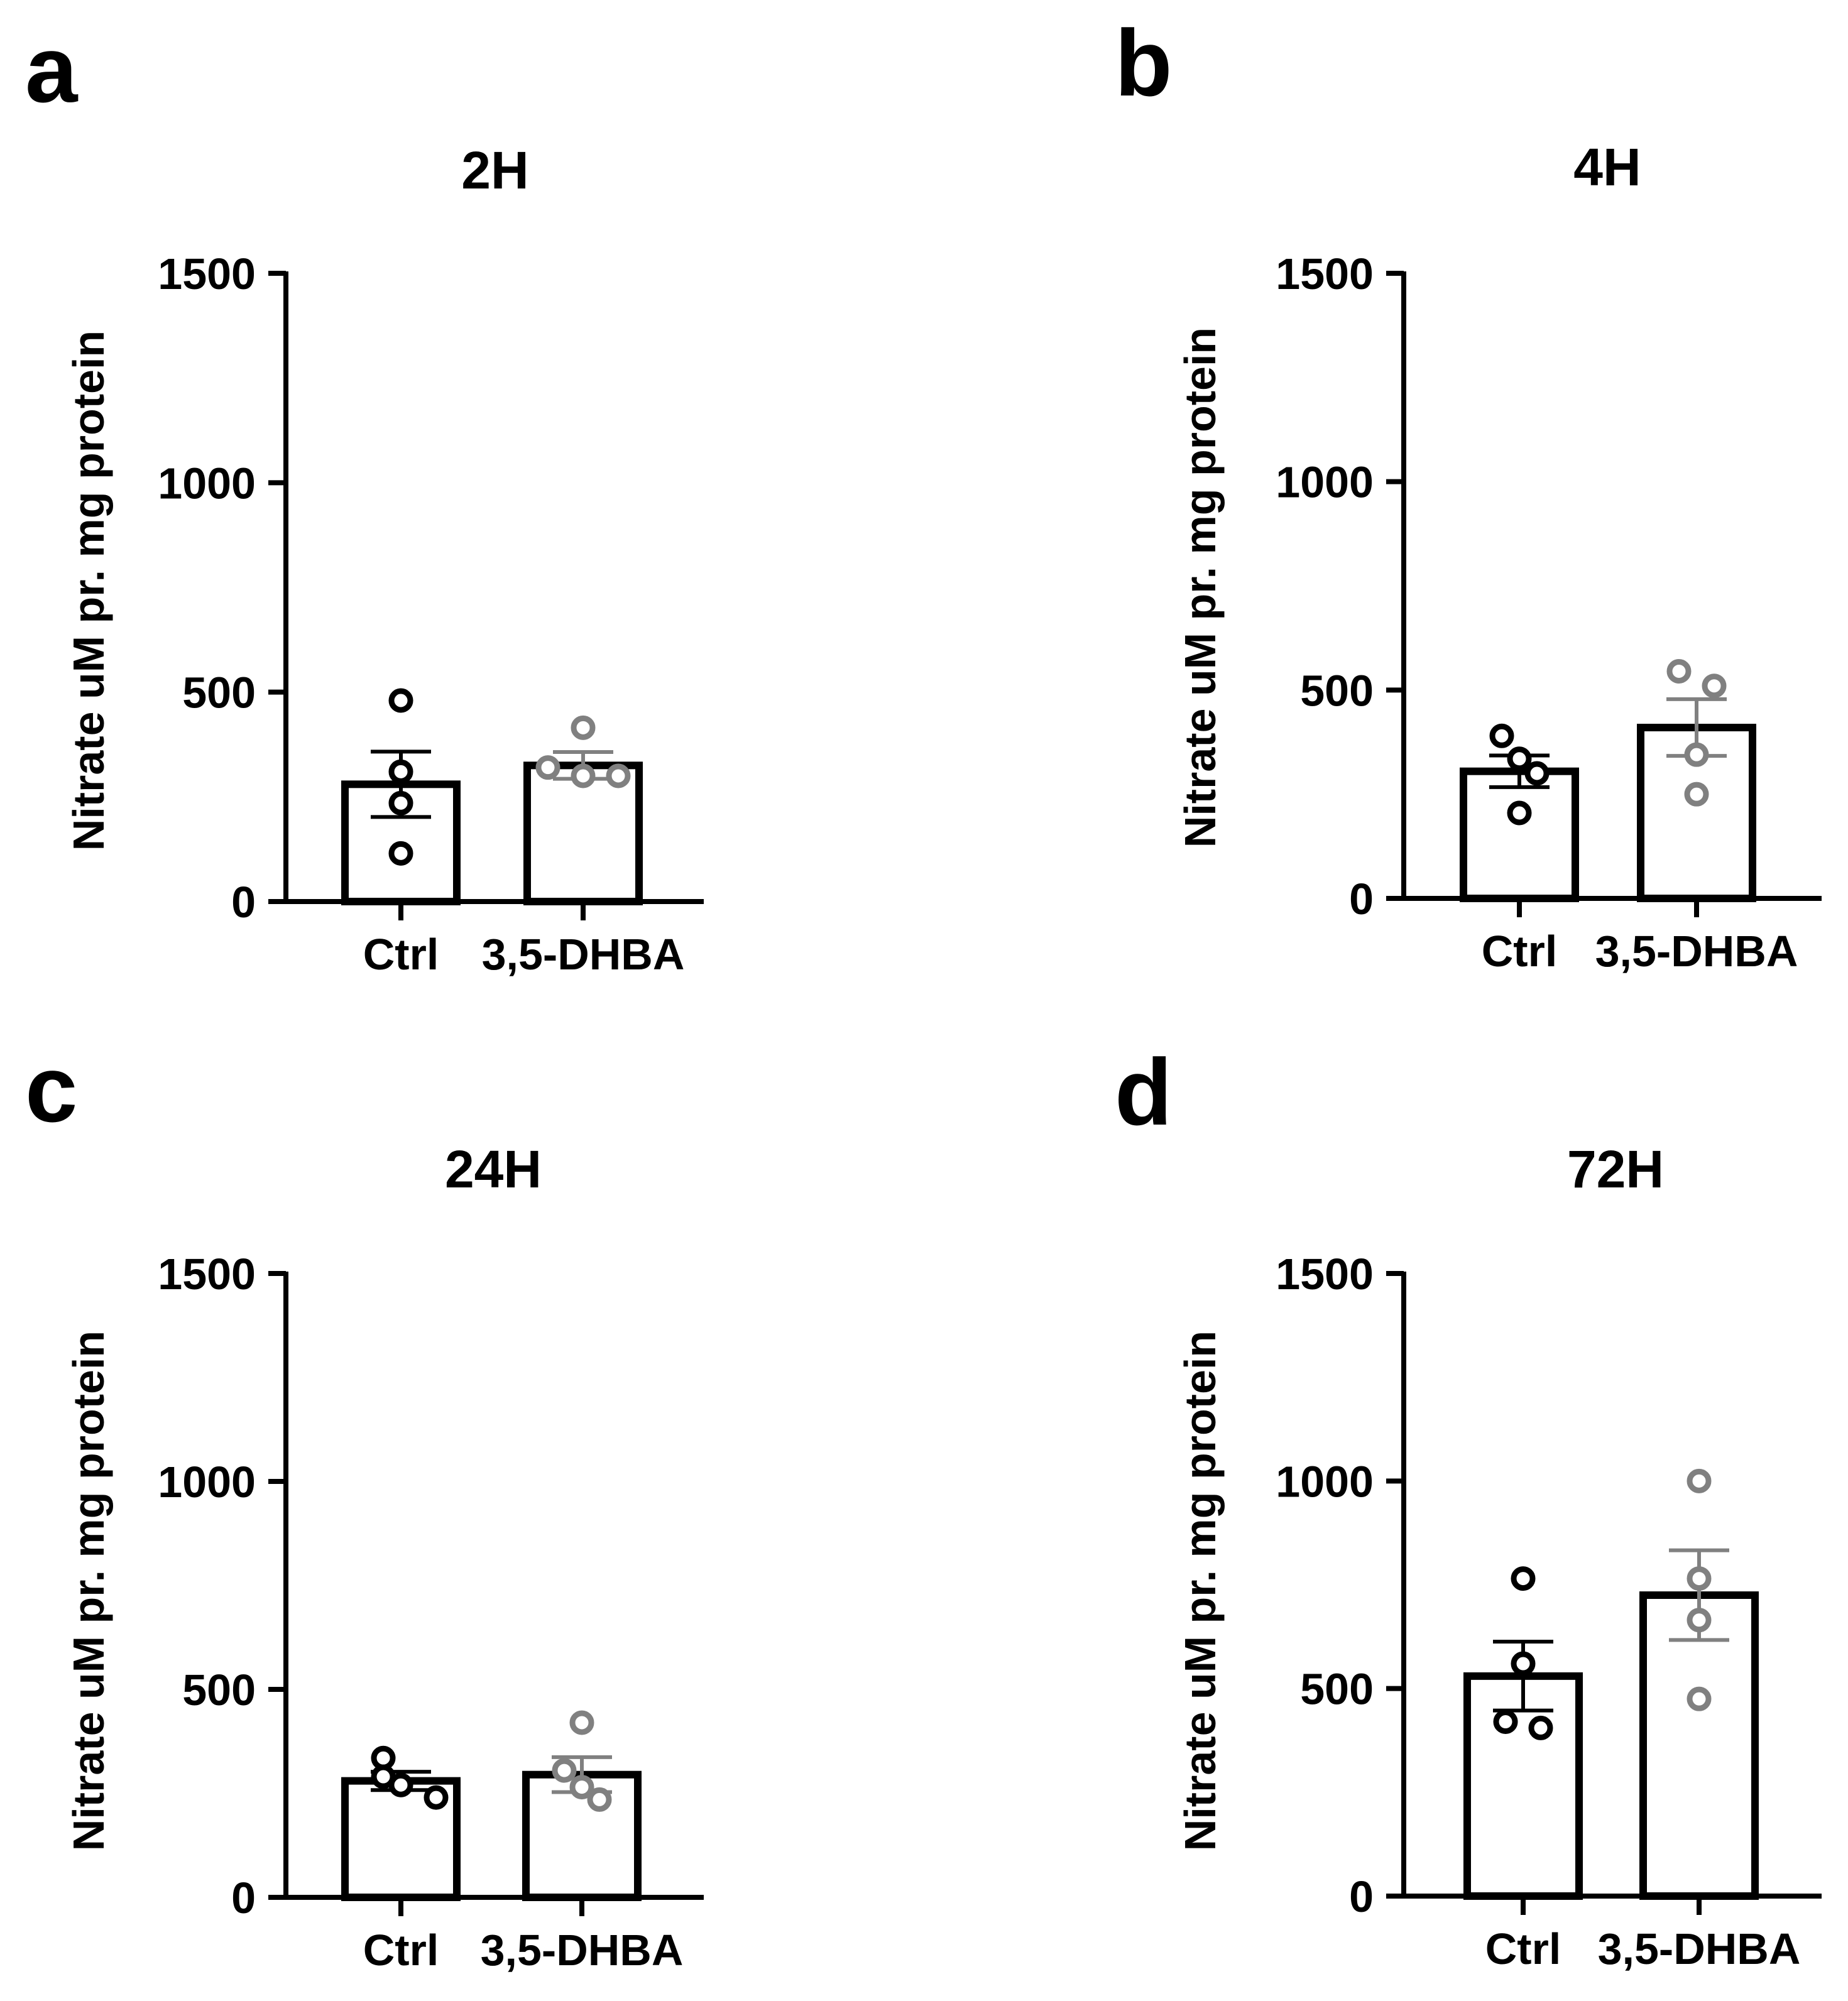  I want to click on panel-title: 2H, so click(494, 171).